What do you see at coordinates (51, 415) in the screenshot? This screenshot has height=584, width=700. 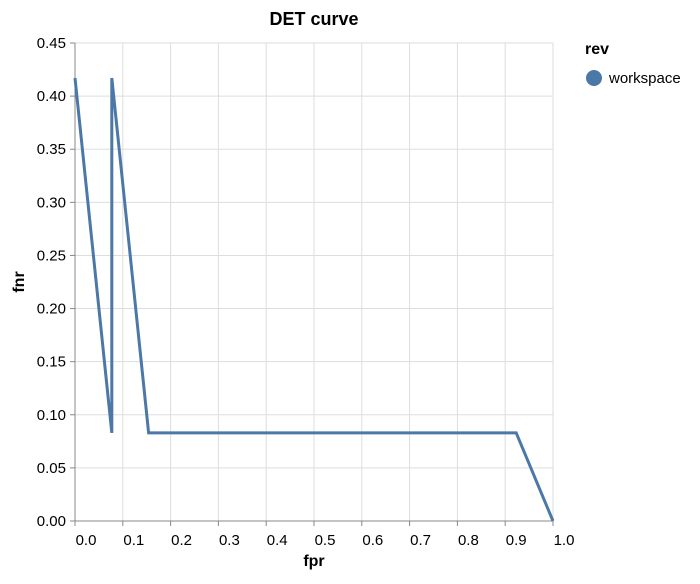 I see `y-tick-label: 0.10` at bounding box center [51, 415].